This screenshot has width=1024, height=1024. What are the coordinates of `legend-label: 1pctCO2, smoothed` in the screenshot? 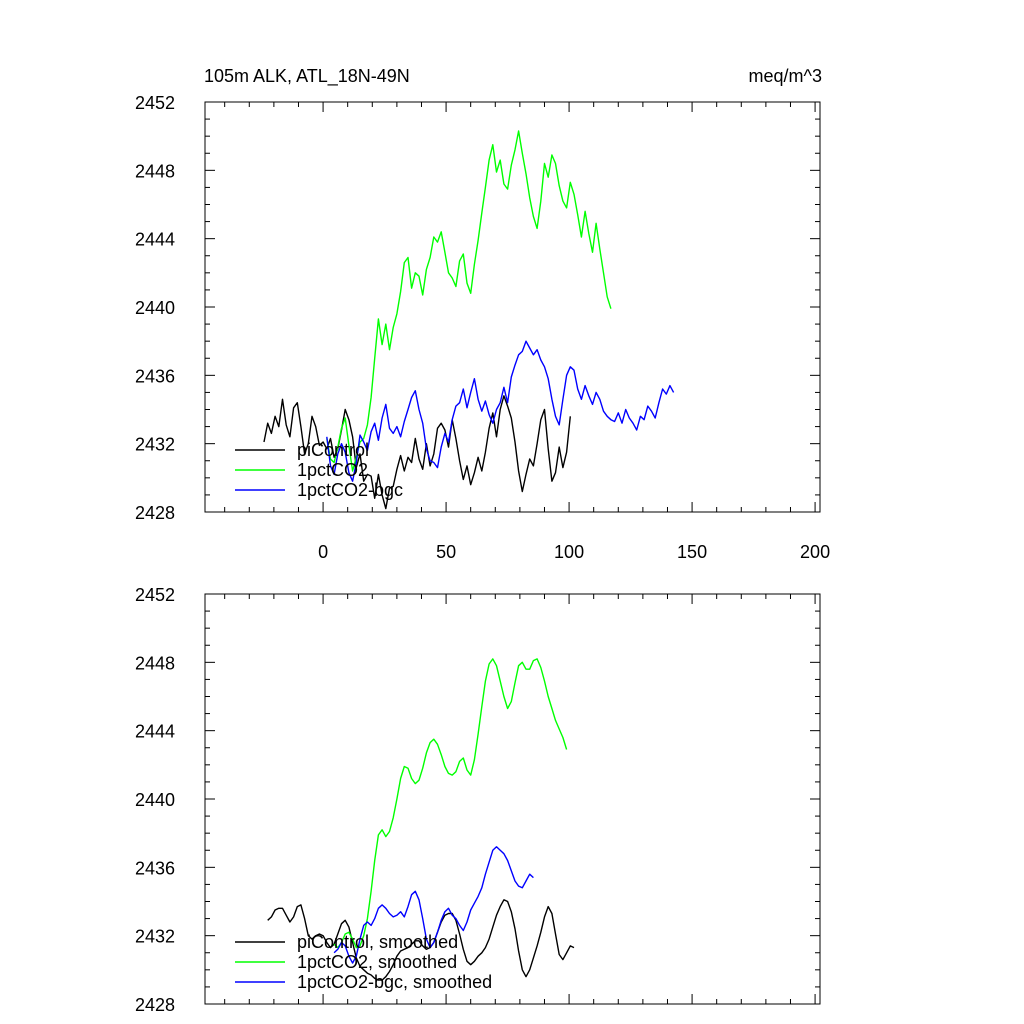 It's located at (377, 962).